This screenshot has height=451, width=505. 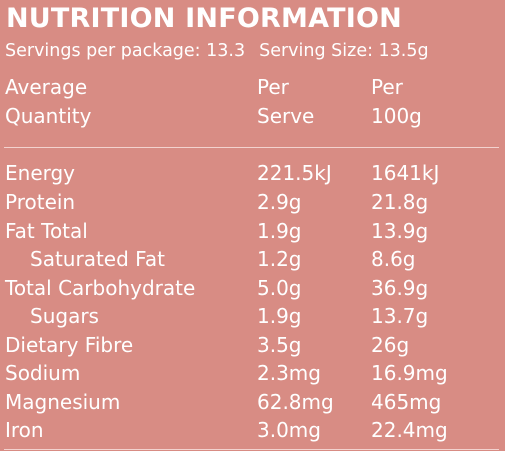 What do you see at coordinates (252, 373) in the screenshot?
I see `nutrient-row-sodium: Sodium 2.3mg 16.9mg` at bounding box center [252, 373].